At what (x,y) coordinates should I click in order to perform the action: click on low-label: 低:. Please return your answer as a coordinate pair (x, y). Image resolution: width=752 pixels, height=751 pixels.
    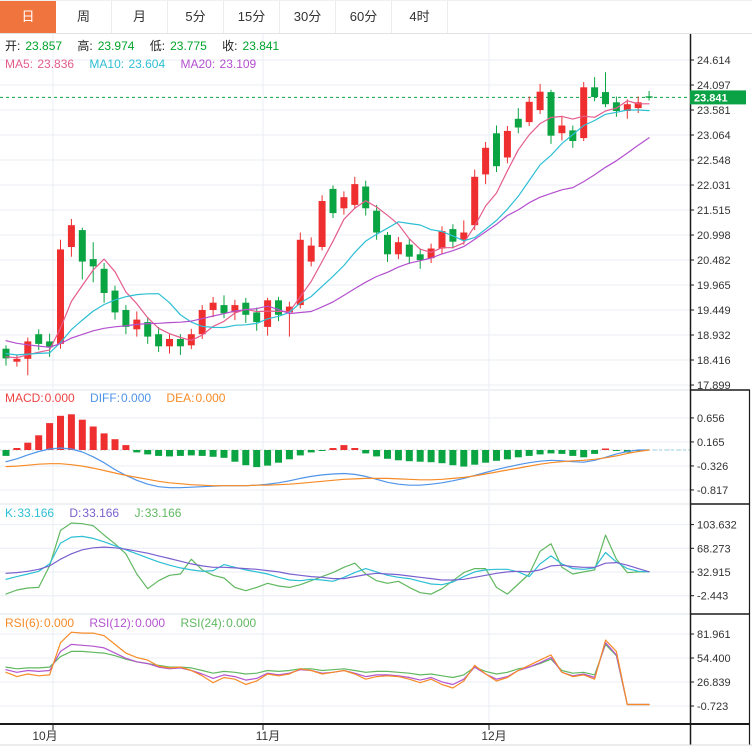
    Looking at the image, I should click on (157, 46).